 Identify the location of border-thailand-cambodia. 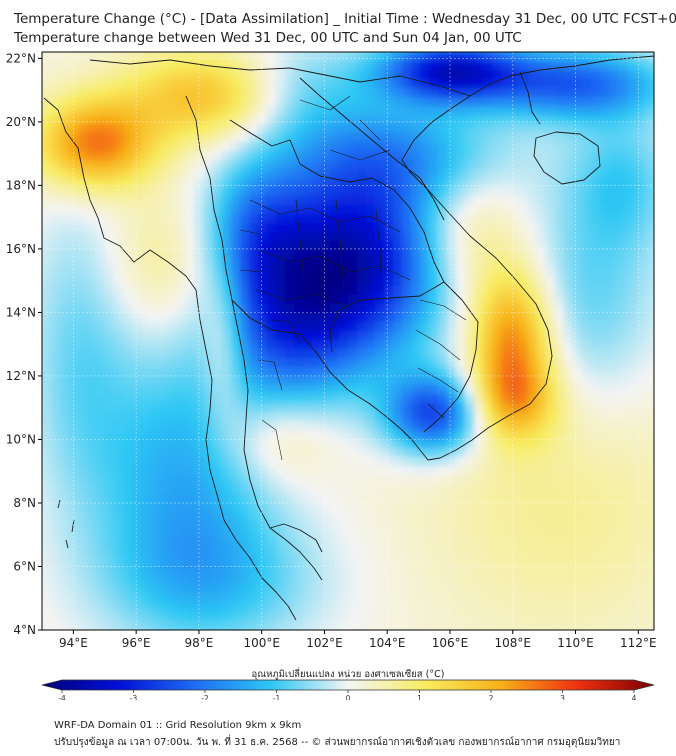
(387, 317).